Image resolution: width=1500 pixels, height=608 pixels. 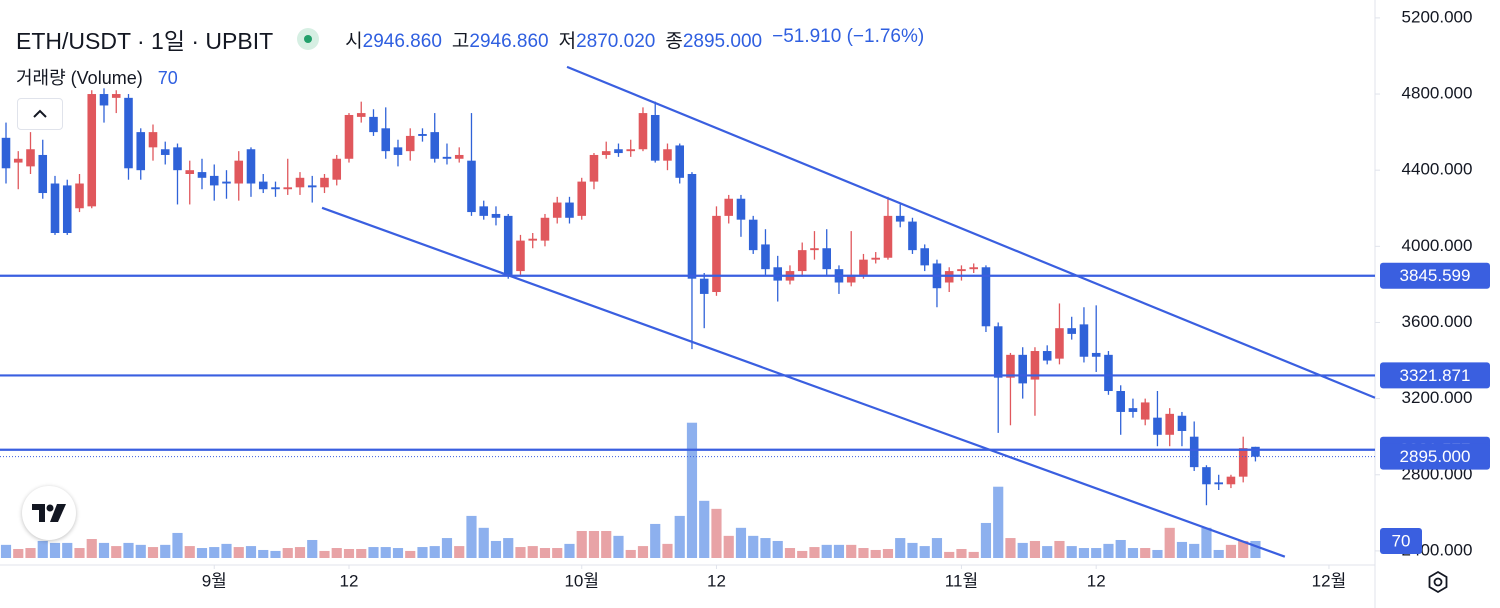 I want to click on logo-icon, so click(x=49, y=513).